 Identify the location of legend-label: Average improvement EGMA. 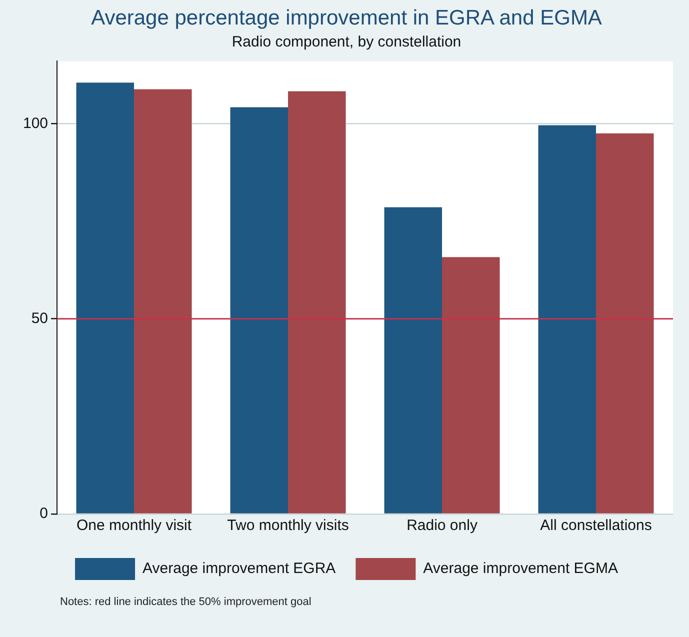
(520, 569).